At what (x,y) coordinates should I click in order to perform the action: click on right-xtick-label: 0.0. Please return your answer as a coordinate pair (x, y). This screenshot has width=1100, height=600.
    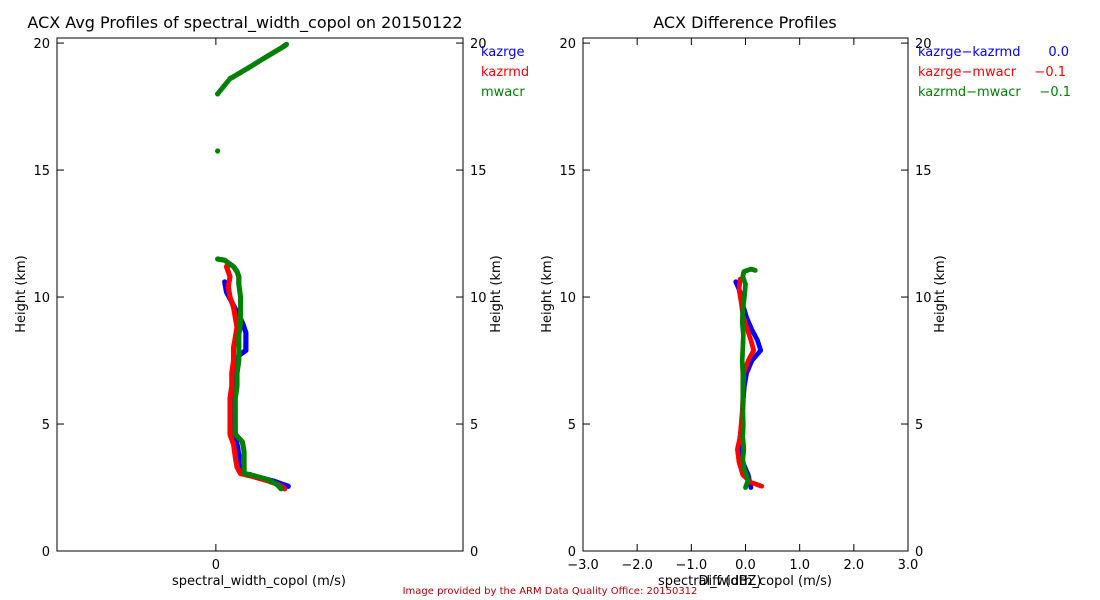
    Looking at the image, I should click on (745, 565).